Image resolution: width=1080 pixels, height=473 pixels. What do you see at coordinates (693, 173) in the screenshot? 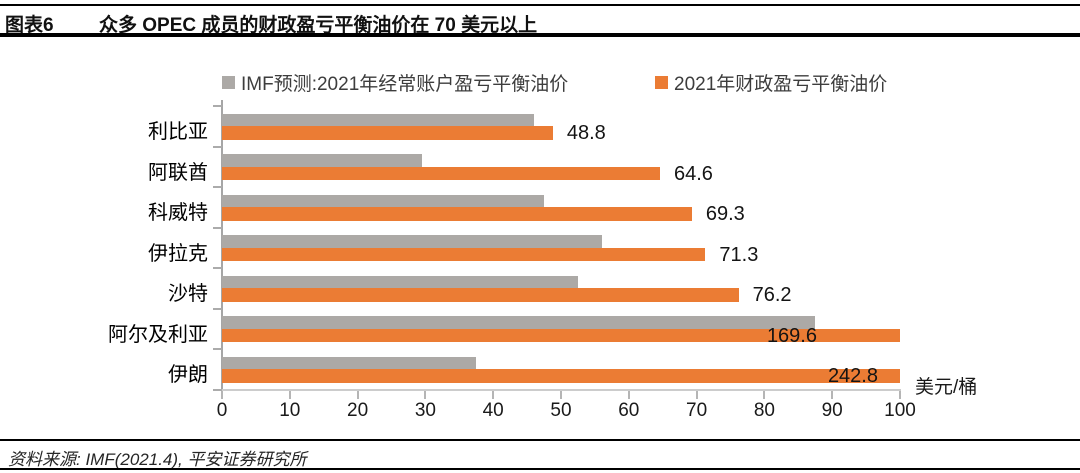
I see `value-label: 64.6` at bounding box center [693, 173].